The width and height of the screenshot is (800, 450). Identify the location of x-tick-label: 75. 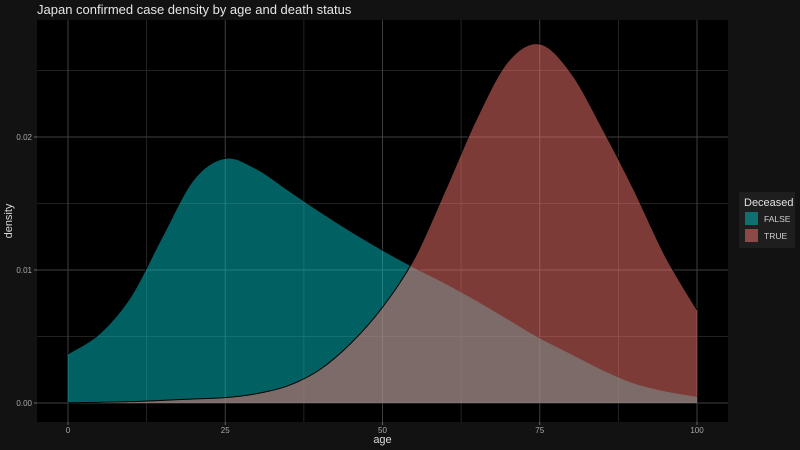
(539, 430).